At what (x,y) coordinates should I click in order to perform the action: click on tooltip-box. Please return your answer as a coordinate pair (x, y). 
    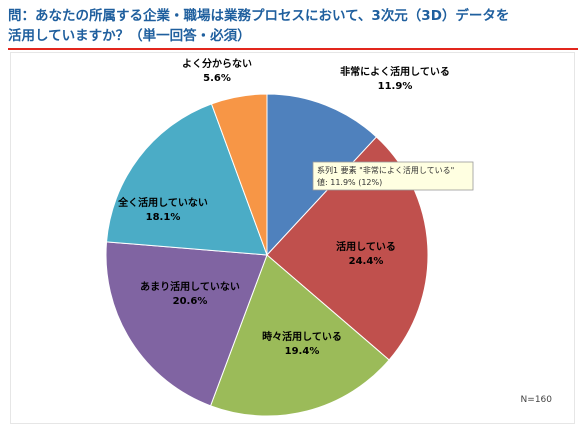
    Looking at the image, I should click on (393, 176).